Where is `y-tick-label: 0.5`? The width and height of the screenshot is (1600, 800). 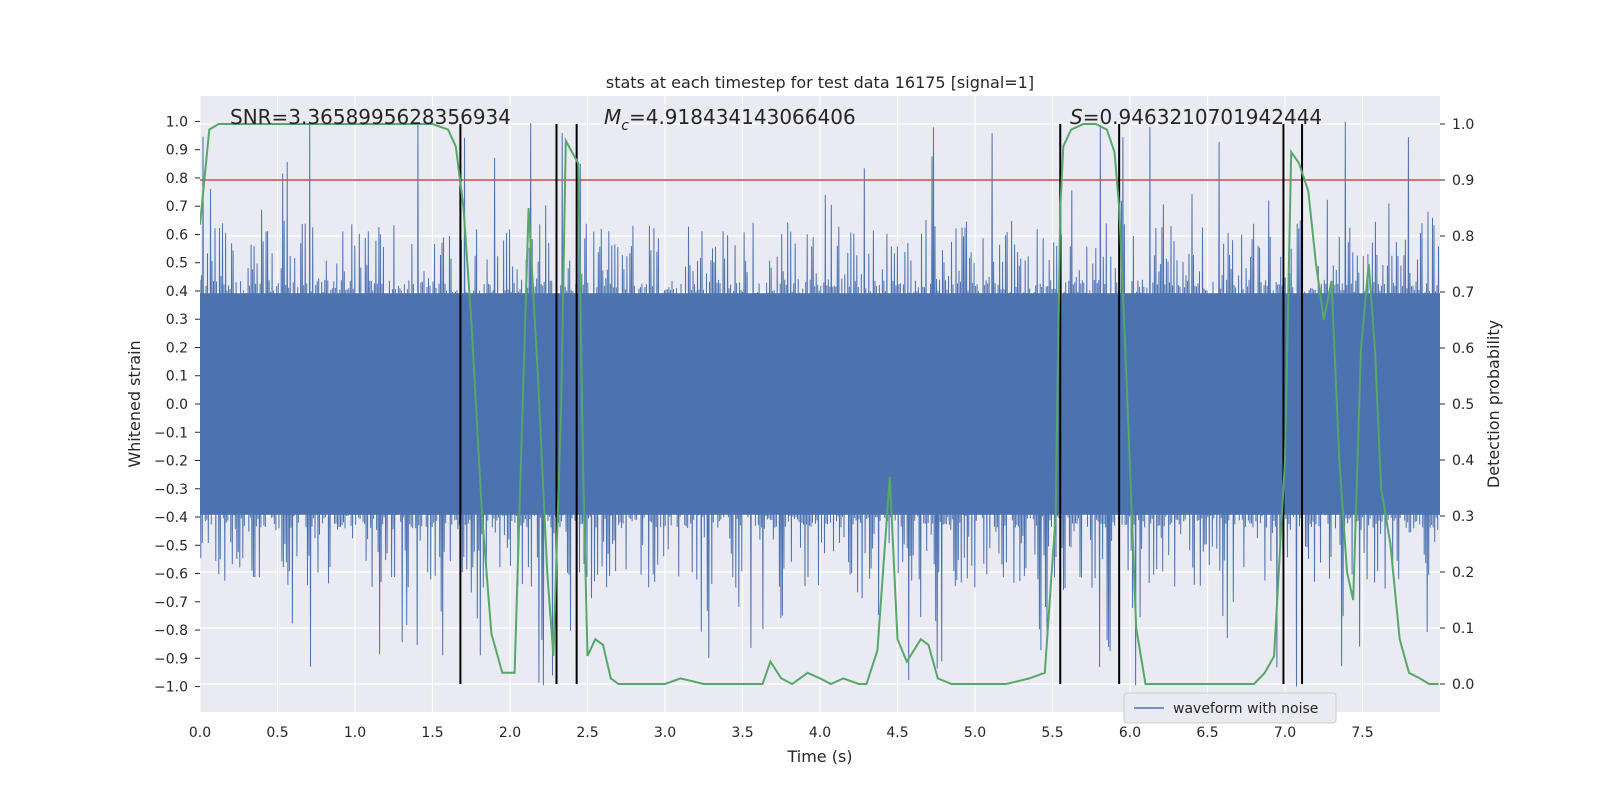 y-tick-label: 0.5 is located at coordinates (177, 264).